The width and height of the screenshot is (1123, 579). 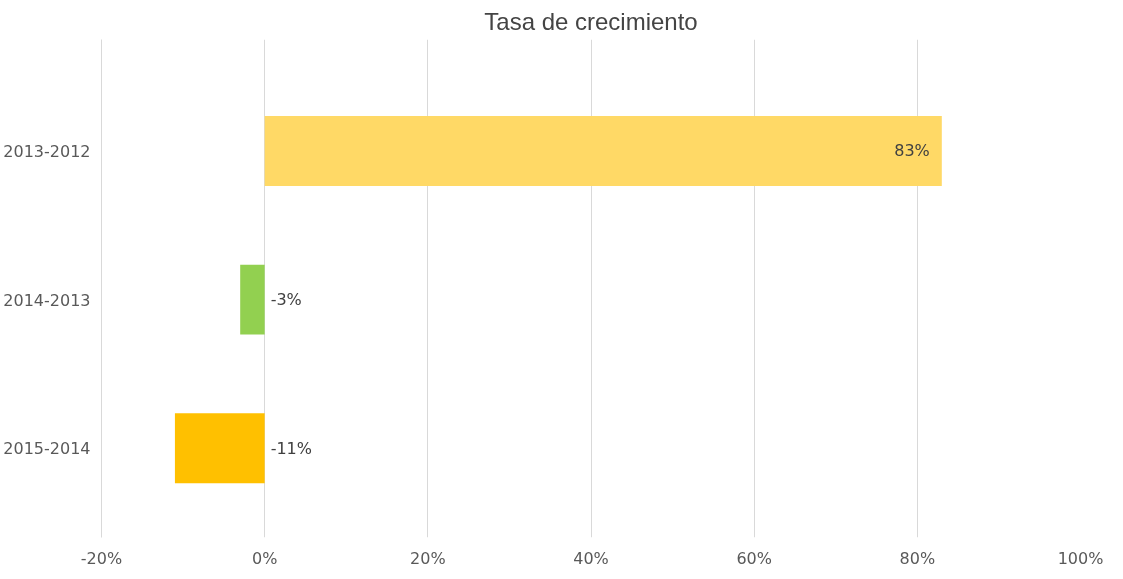 I want to click on x-tick-label: 60%, so click(x=754, y=558).